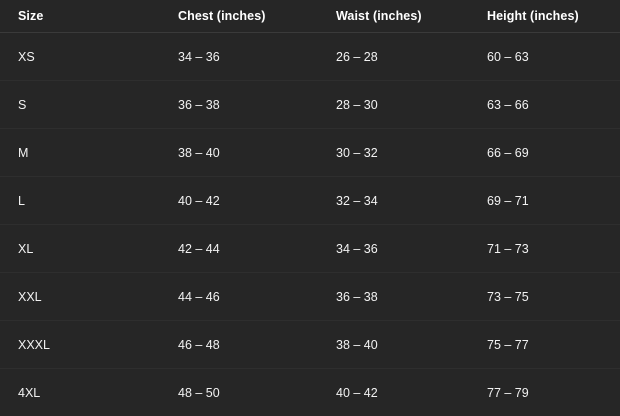 The height and width of the screenshot is (416, 620). What do you see at coordinates (508, 392) in the screenshot?
I see `cell-height: 77 – 79` at bounding box center [508, 392].